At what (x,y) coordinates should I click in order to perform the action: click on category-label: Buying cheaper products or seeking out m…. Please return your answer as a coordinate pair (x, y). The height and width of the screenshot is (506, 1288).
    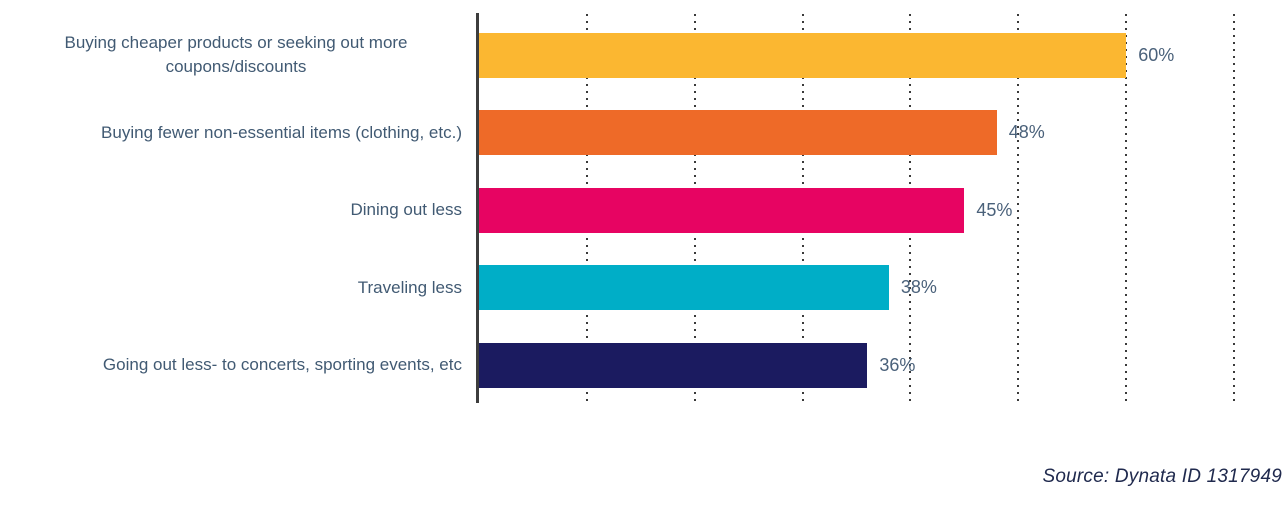
    Looking at the image, I should click on (236, 54).